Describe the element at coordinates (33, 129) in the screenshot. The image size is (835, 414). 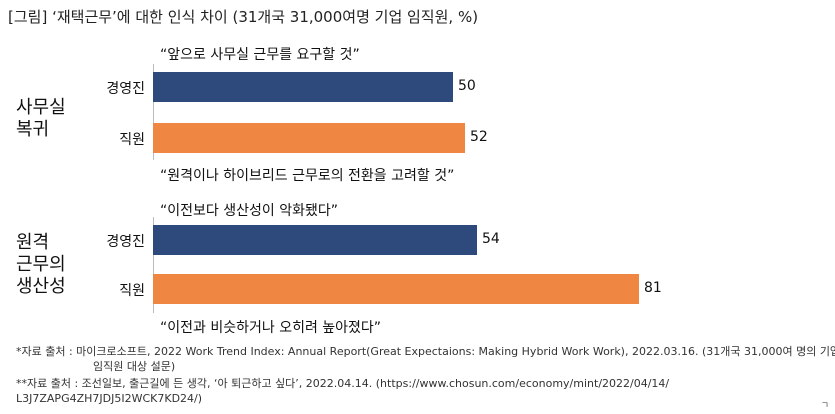
I see `group-label-line: 복귀` at that location.